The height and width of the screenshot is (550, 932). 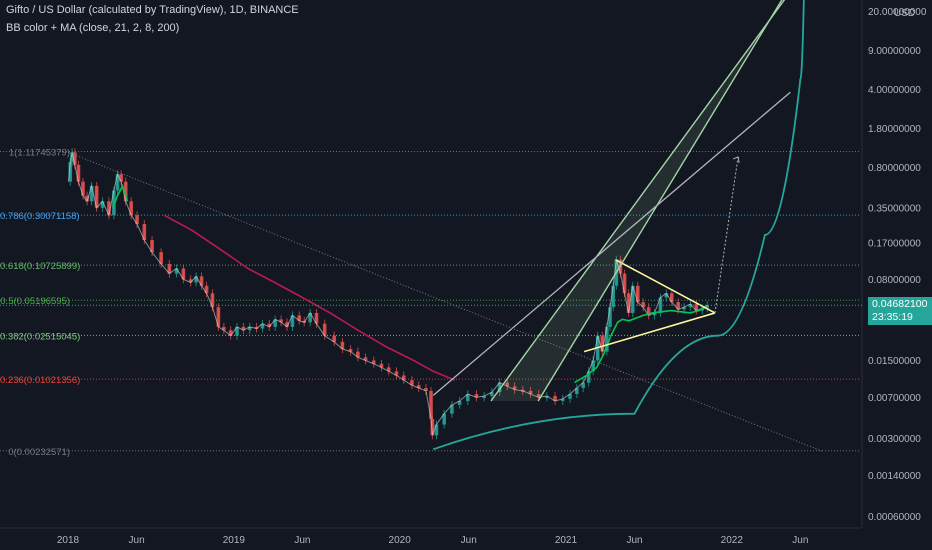 What do you see at coordinates (732, 540) in the screenshot?
I see `x-tick-label: 2022` at bounding box center [732, 540].